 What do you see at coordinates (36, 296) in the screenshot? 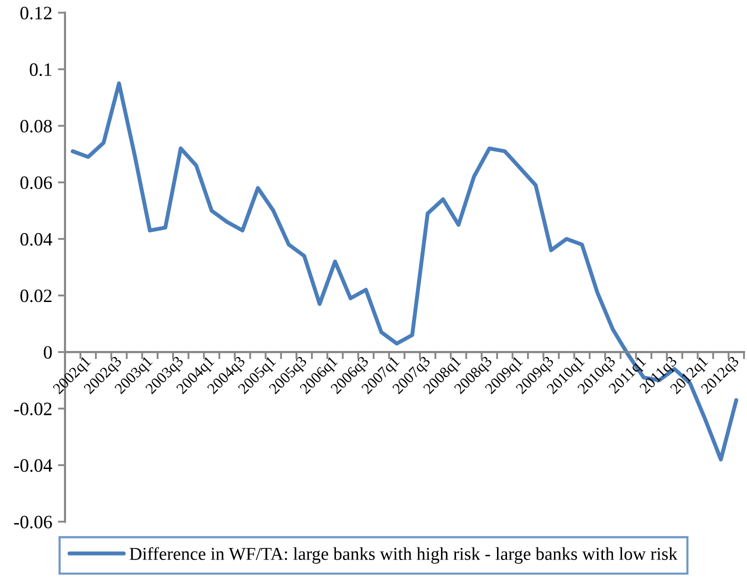
I see `y-tick-label: 0.02` at bounding box center [36, 296].